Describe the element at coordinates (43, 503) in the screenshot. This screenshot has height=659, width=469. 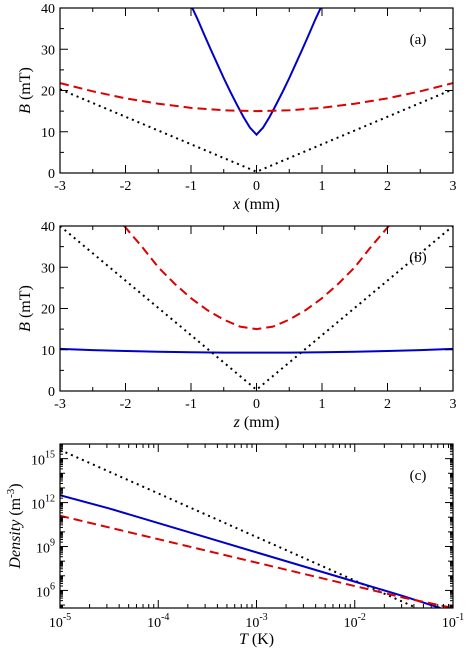
I see `y-tick-label: 10¹²` at that location.